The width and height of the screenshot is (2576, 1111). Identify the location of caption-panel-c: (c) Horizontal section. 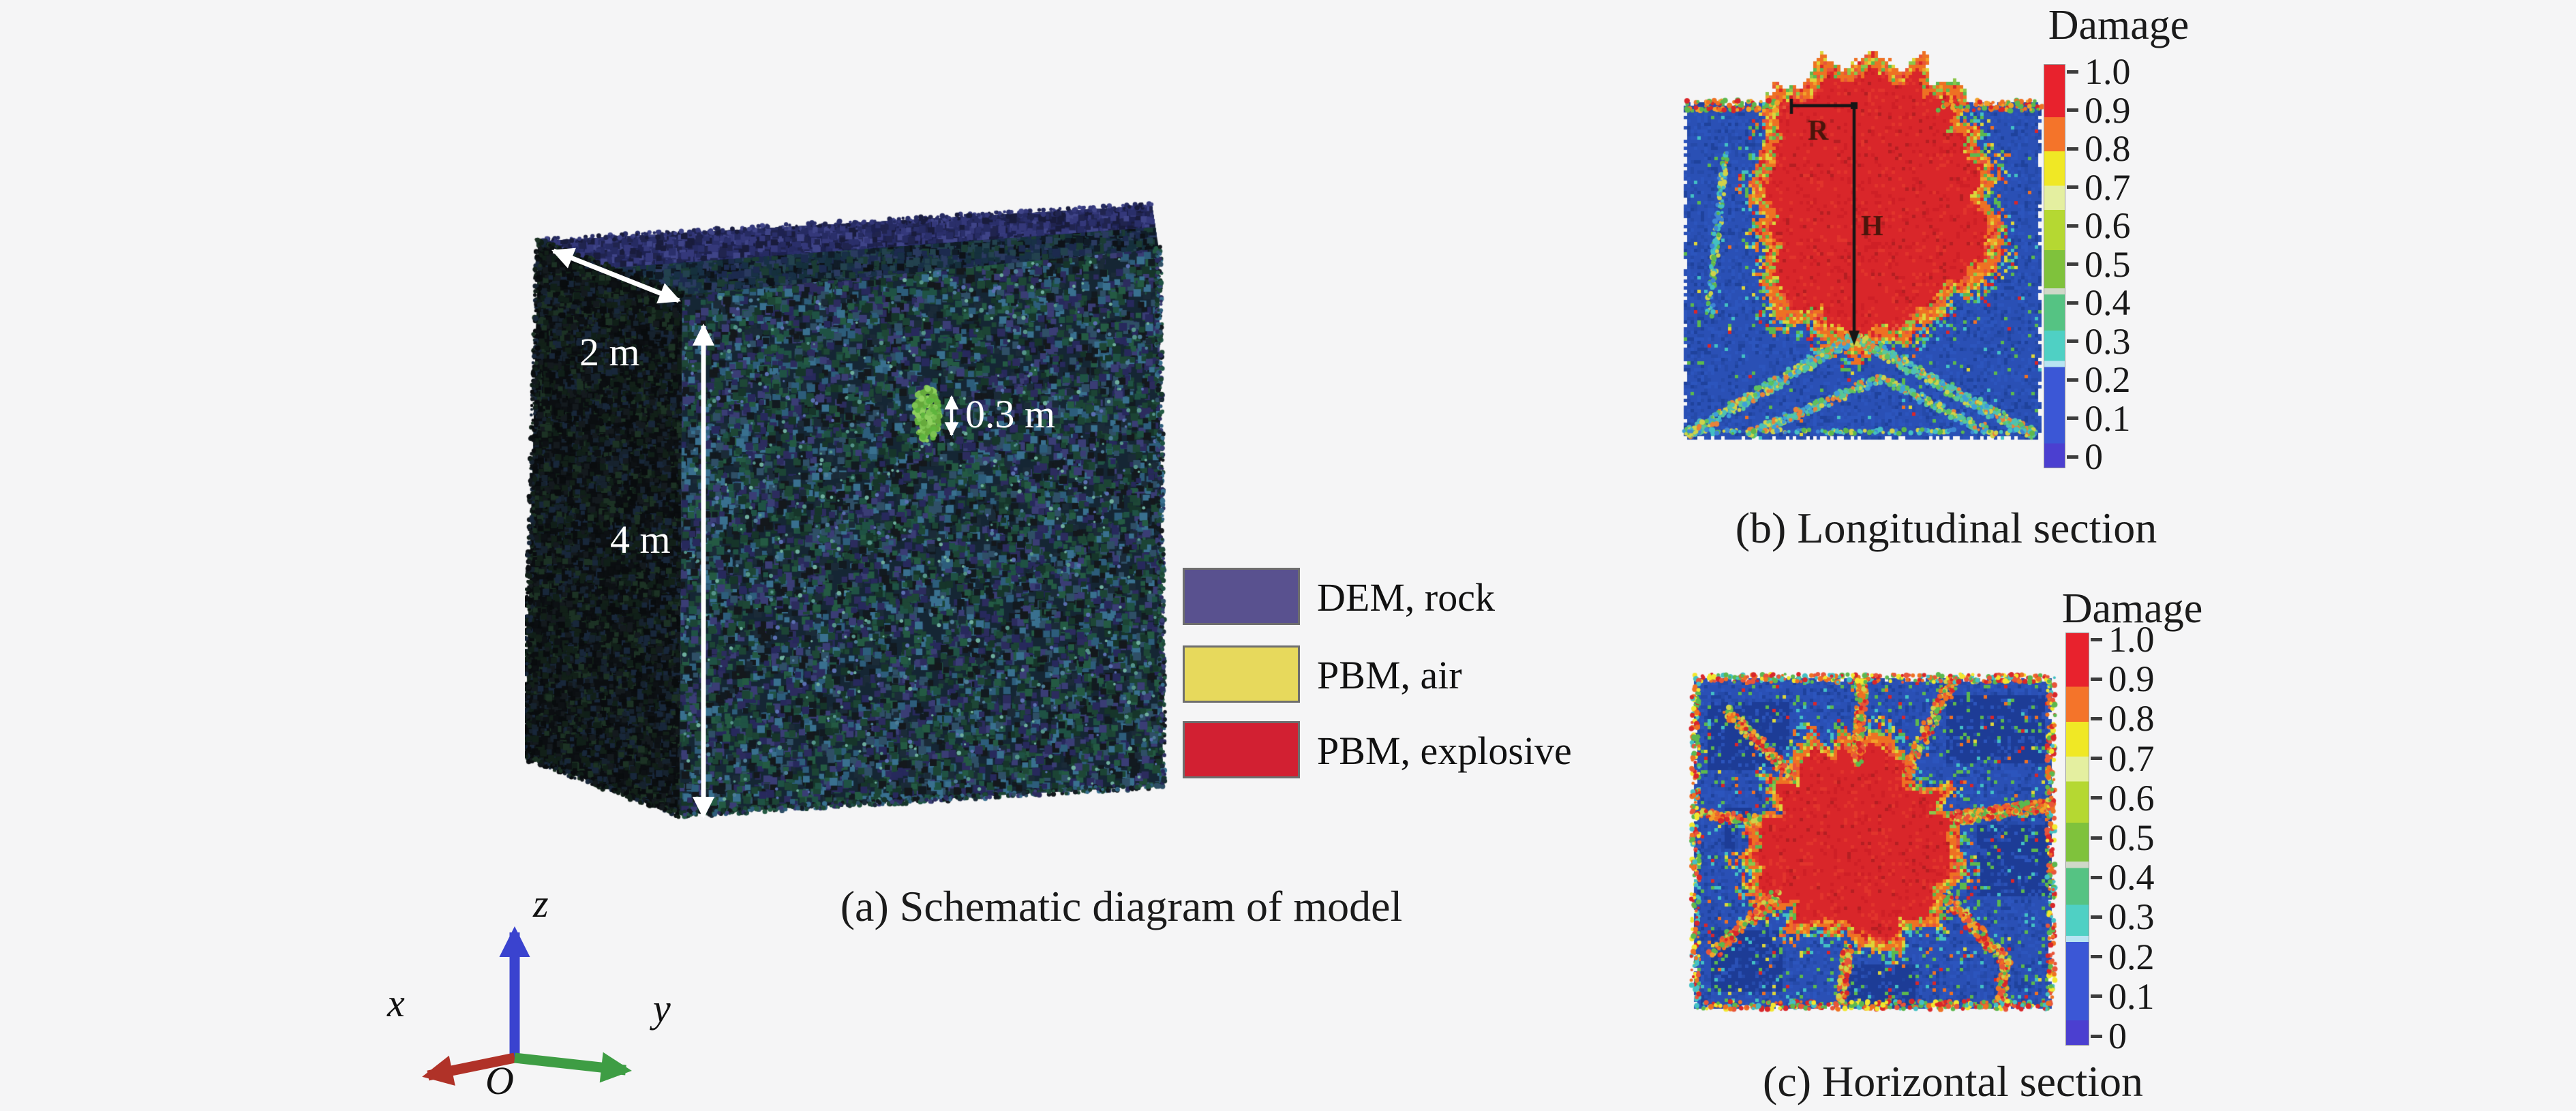
(1953, 1081).